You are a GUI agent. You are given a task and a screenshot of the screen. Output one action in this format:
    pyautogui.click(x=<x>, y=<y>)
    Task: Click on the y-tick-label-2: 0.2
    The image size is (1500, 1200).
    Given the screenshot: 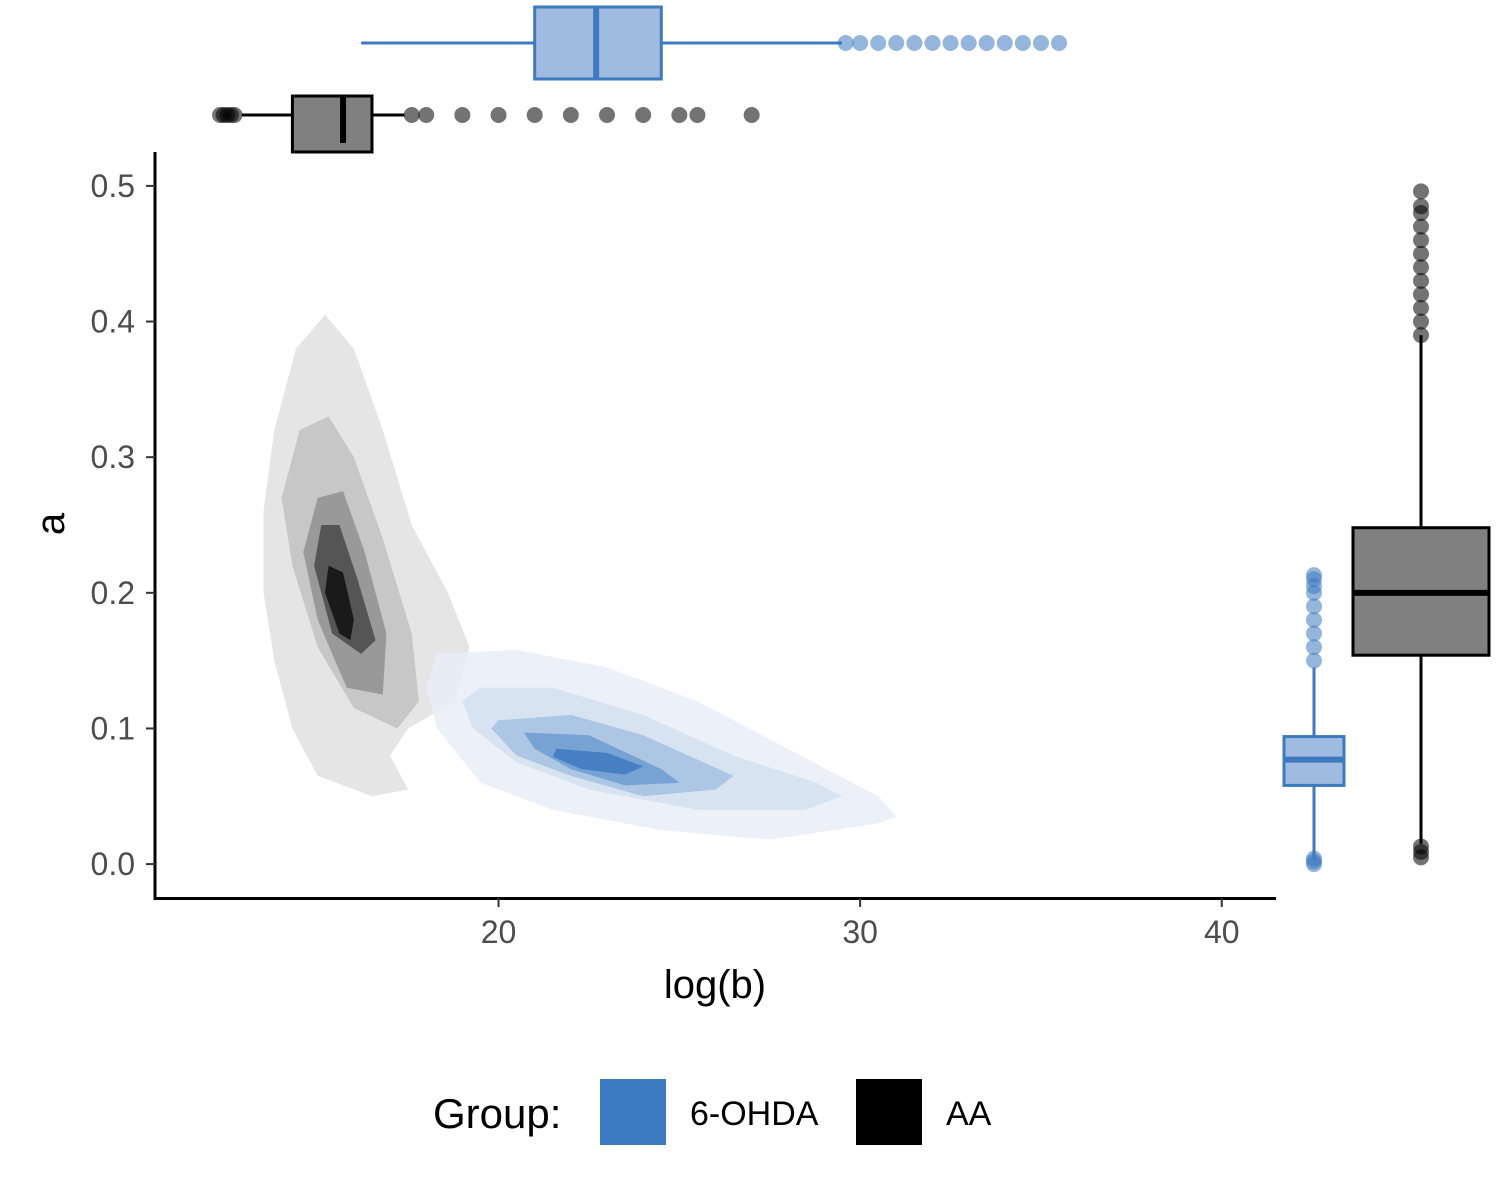 What is the action you would take?
    pyautogui.click(x=113, y=593)
    